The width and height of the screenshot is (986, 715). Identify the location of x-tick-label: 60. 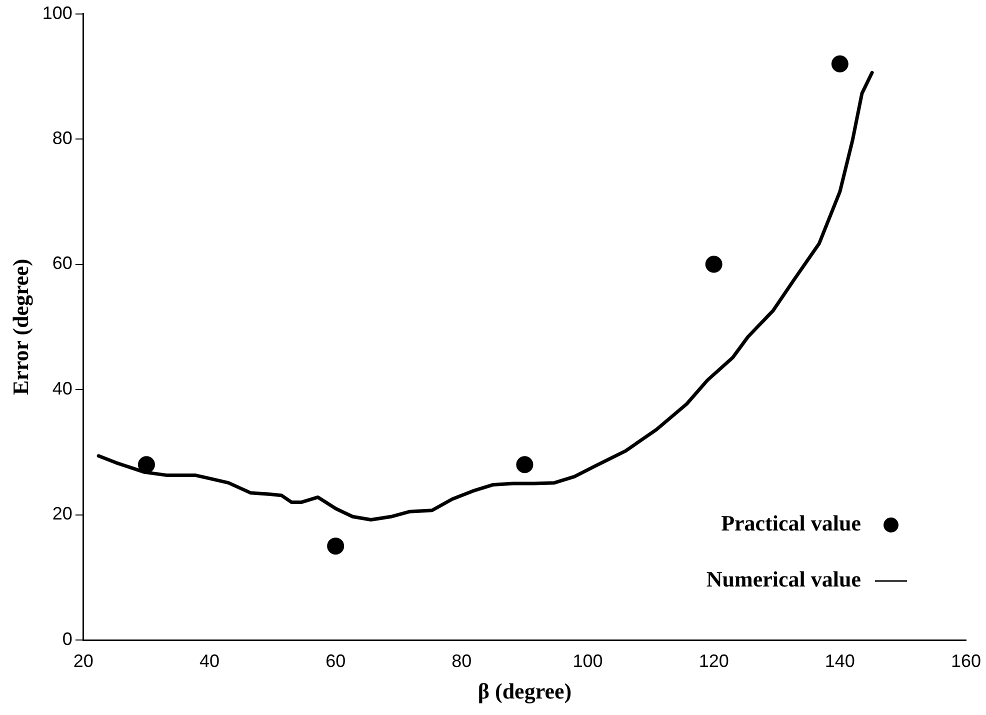
(336, 660).